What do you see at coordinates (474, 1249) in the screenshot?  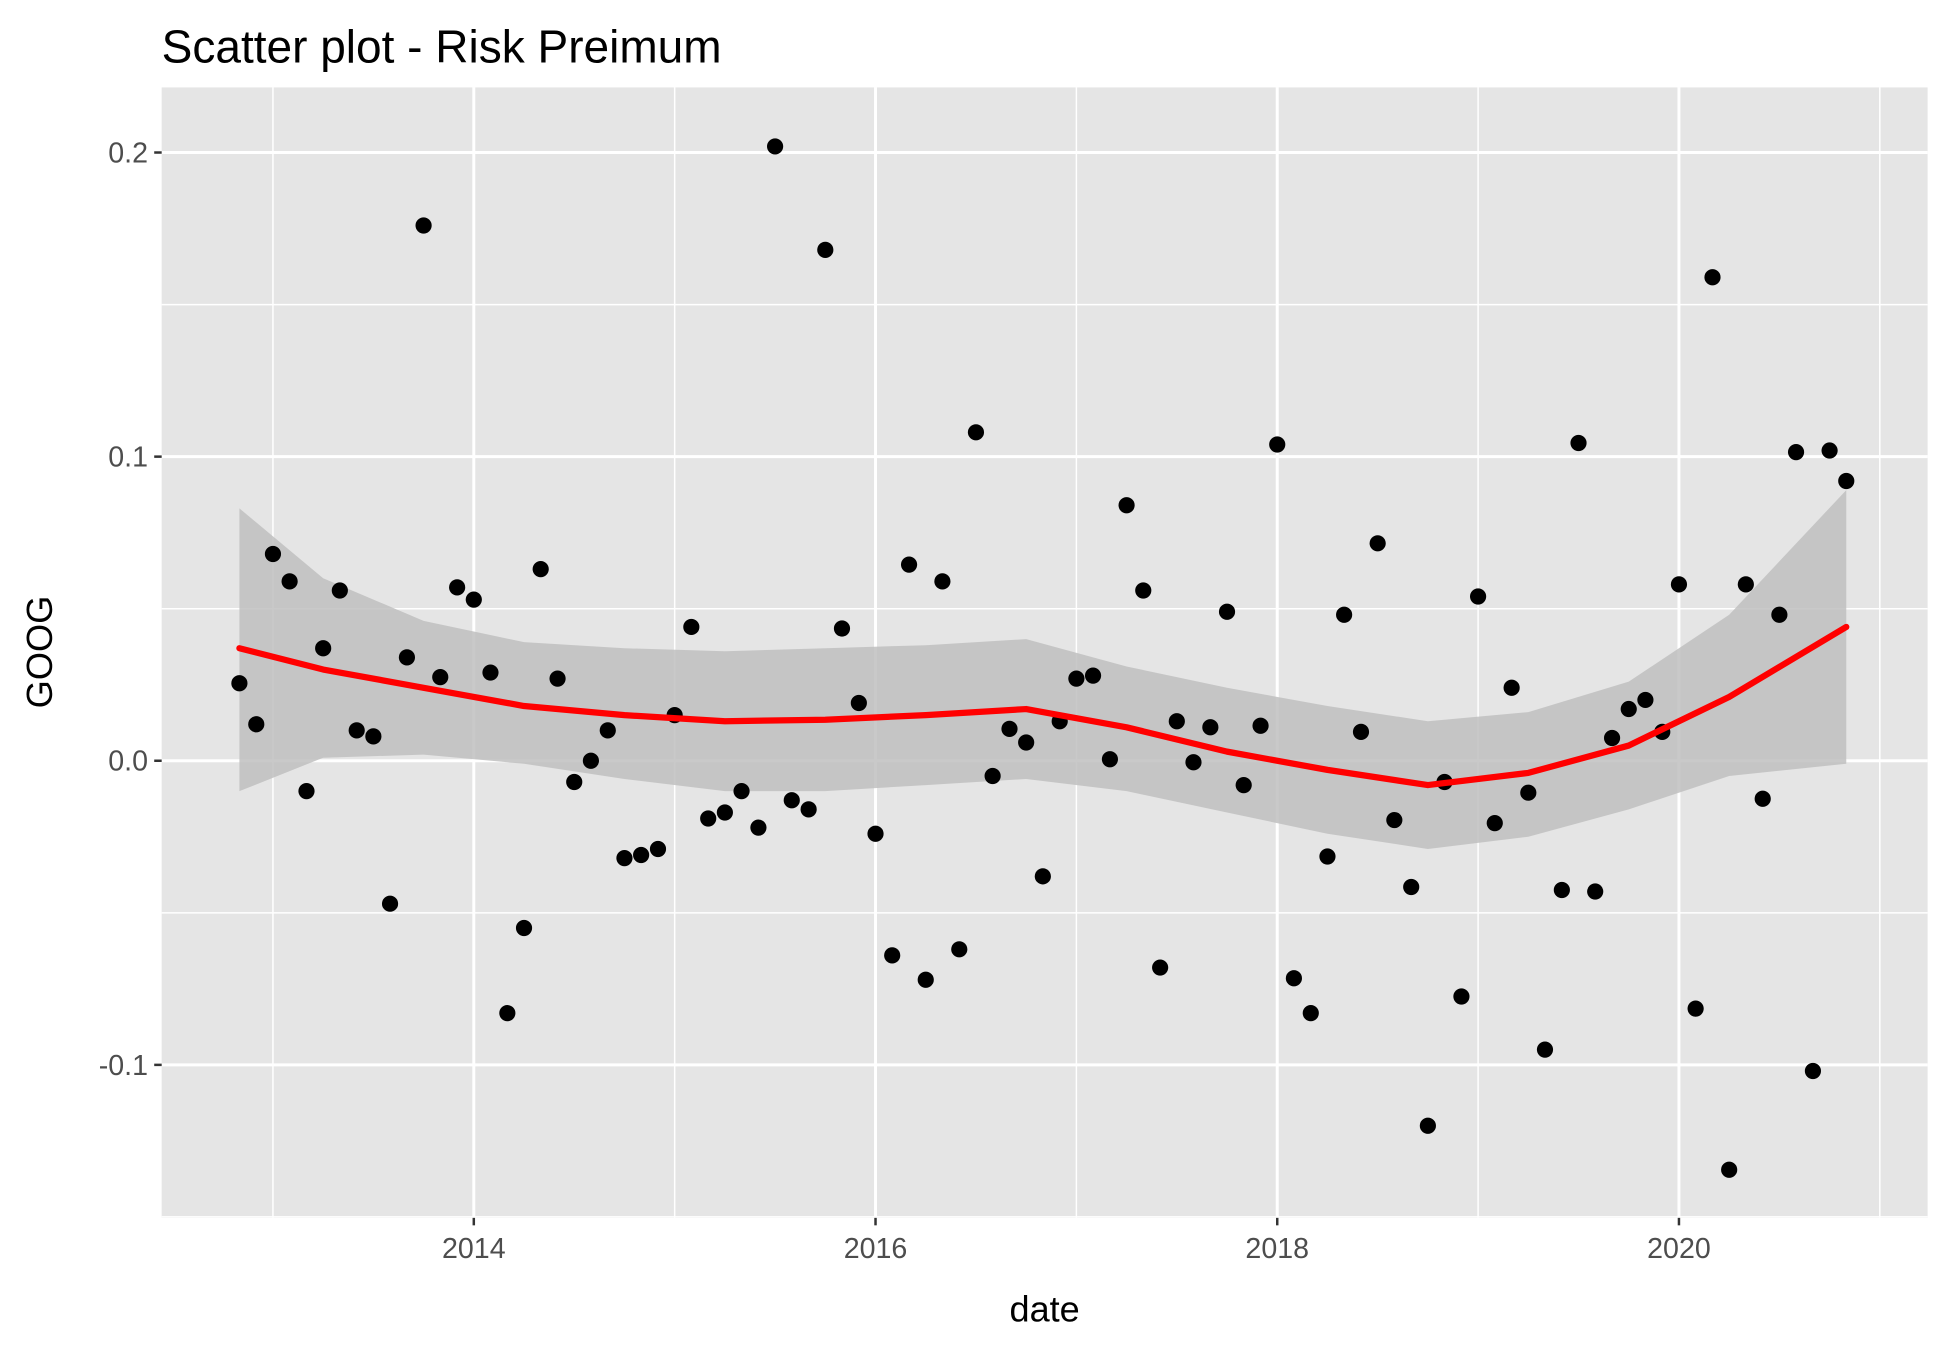 I see `x-tick-label: 2014` at bounding box center [474, 1249].